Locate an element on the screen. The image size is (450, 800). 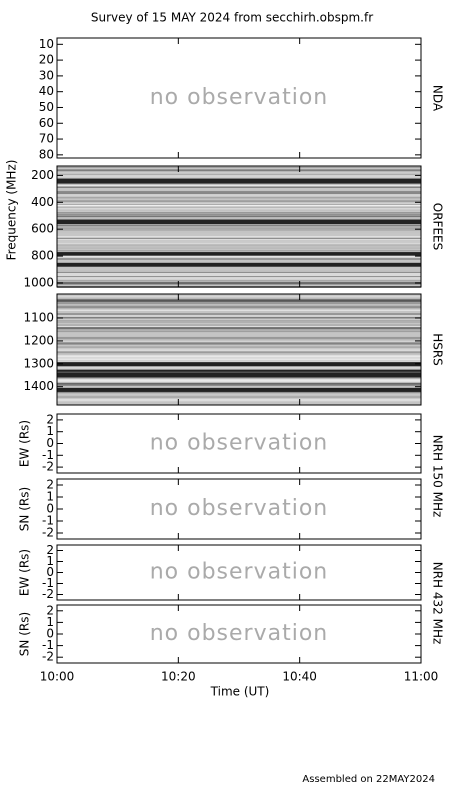
y-tick-label: 80 is located at coordinates (46, 154).